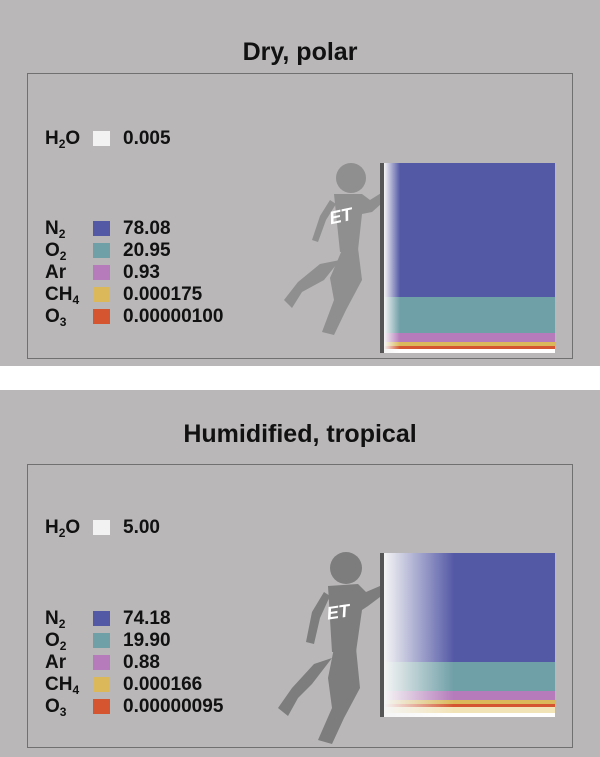 The height and width of the screenshot is (757, 600). I want to click on gas-value: 78.08, so click(147, 228).